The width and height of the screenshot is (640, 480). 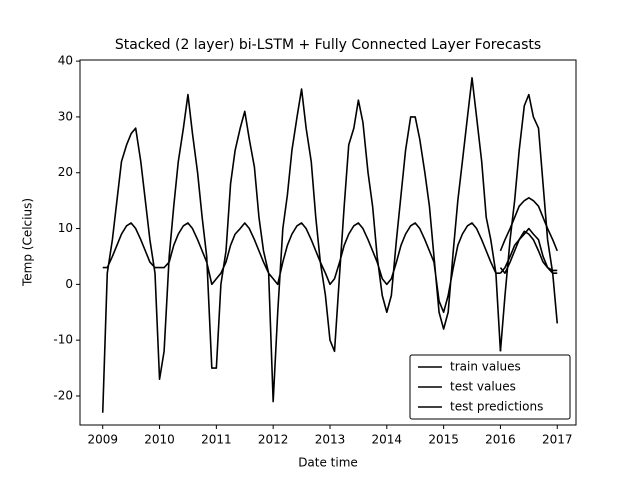 What do you see at coordinates (330, 440) in the screenshot?
I see `x-tick-label: 2013` at bounding box center [330, 440].